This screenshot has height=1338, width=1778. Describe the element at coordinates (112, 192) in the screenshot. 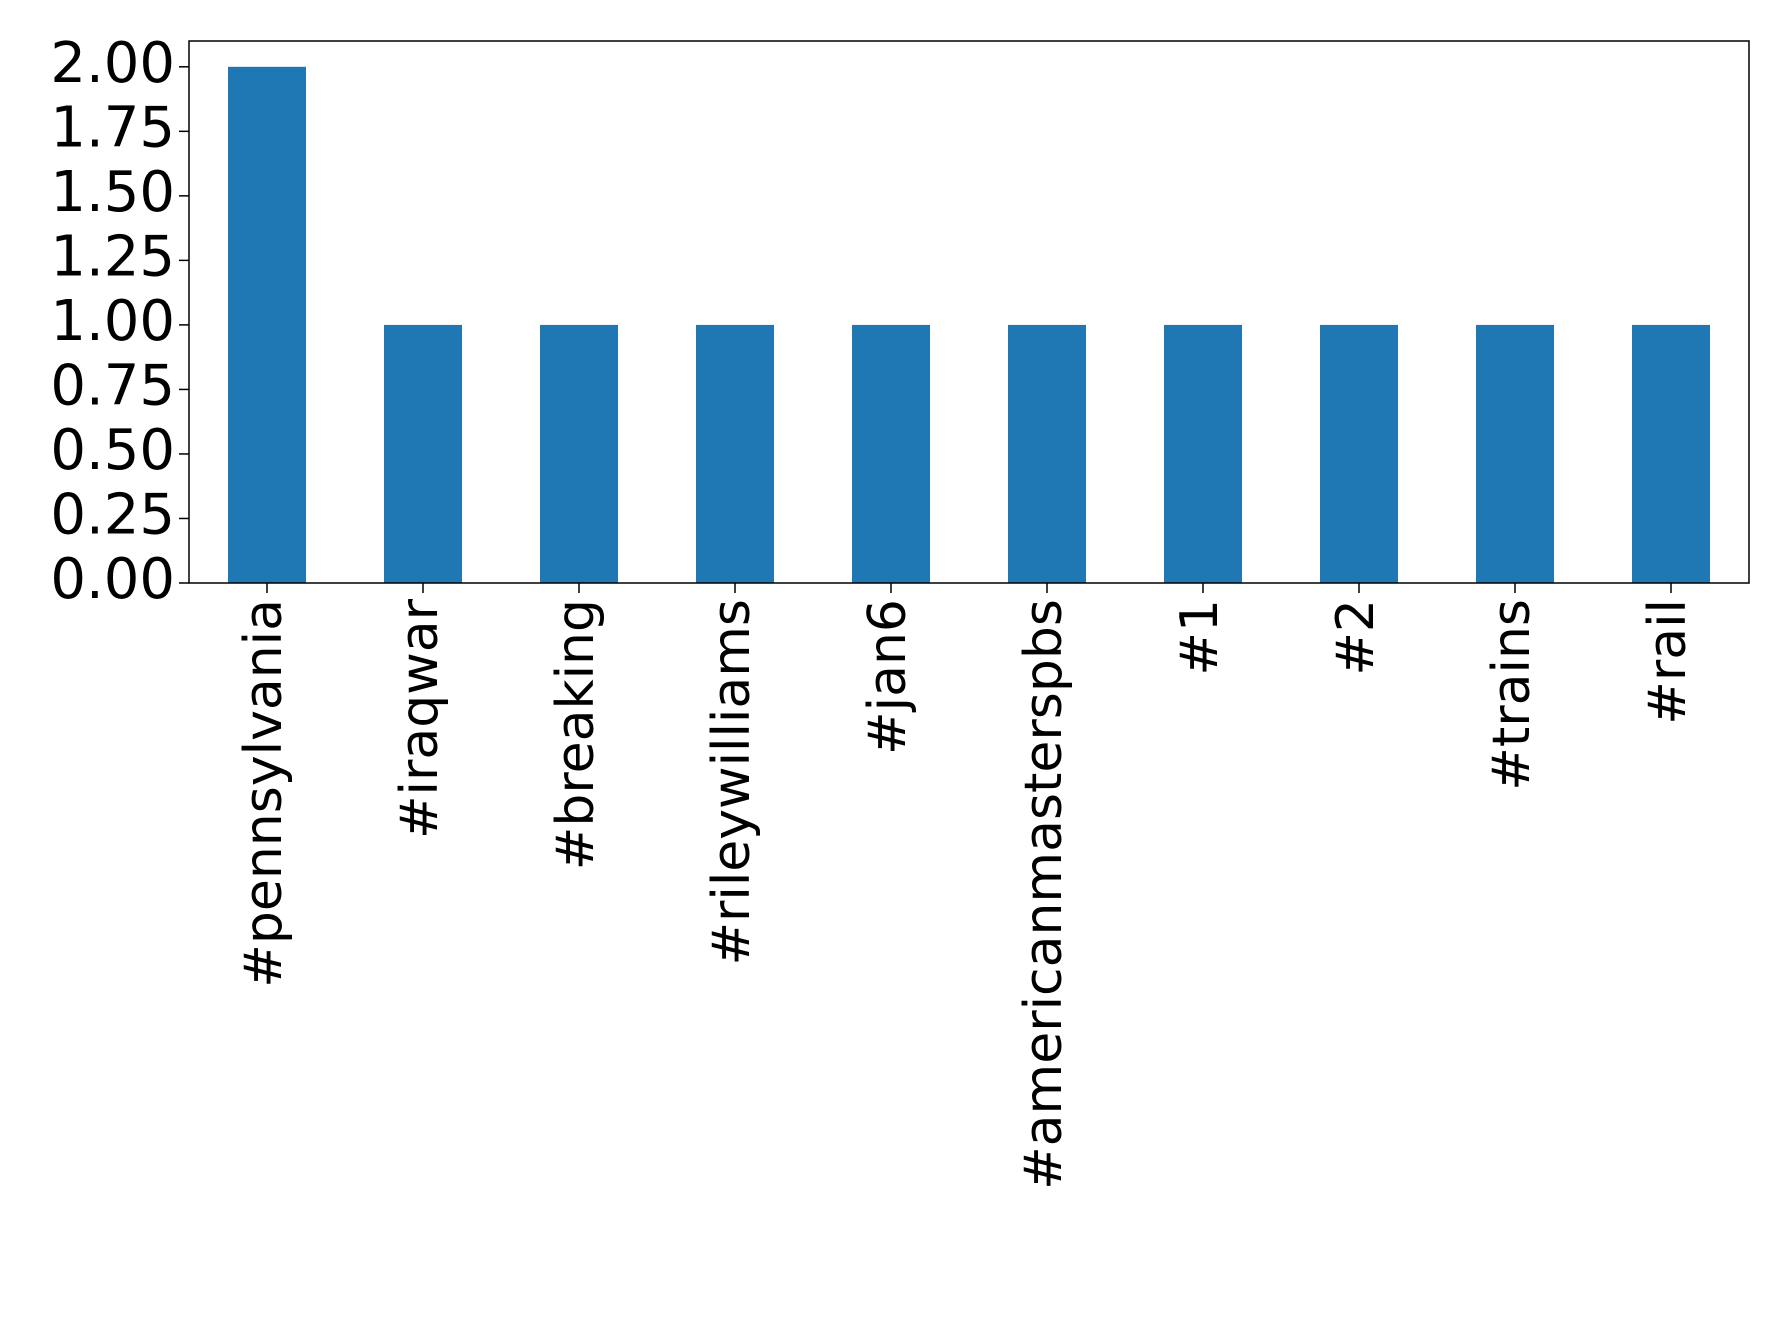

I see `y-tick-label: 1.50` at that location.